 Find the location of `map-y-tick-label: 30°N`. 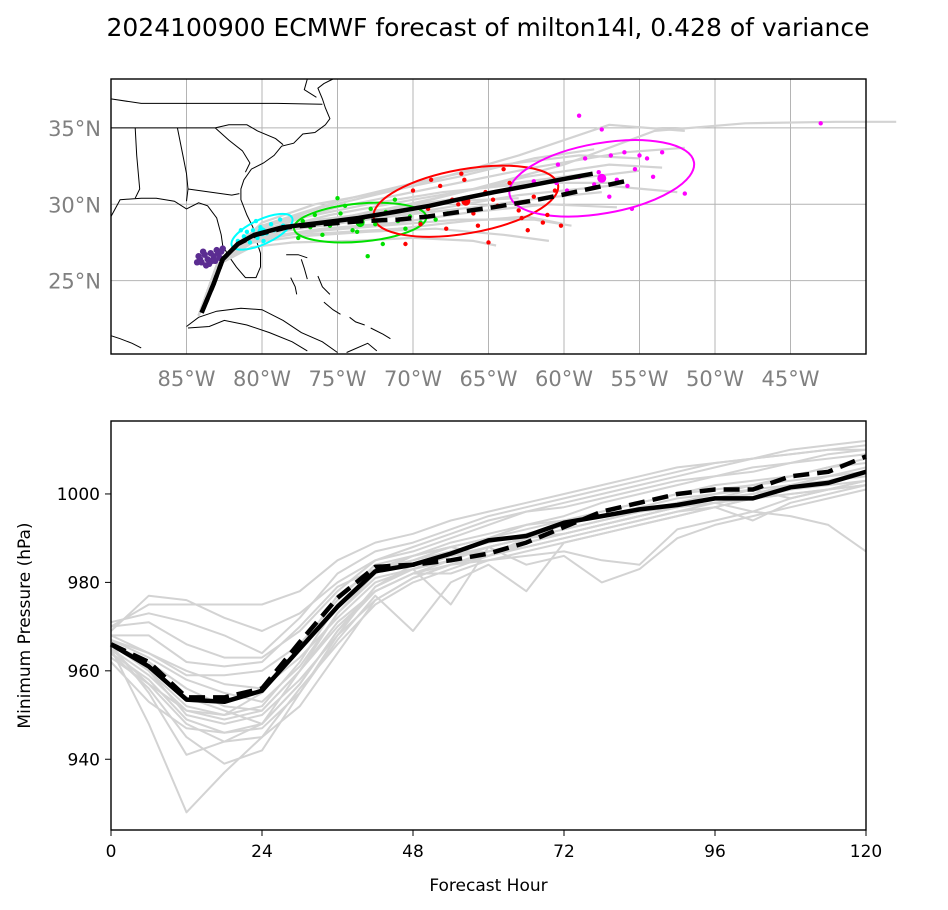

map-y-tick-label: 30°N is located at coordinates (74, 205).